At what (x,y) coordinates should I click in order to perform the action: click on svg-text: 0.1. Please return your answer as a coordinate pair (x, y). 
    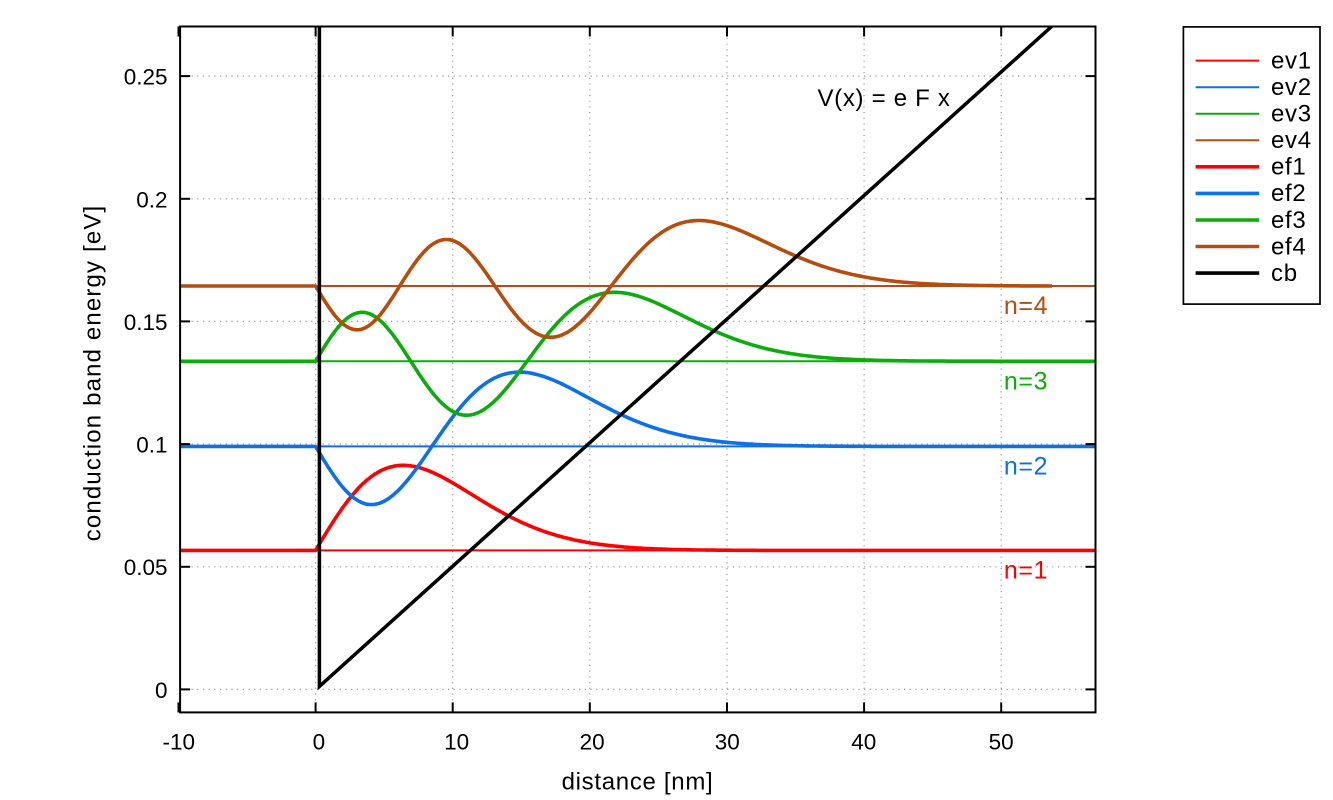
    Looking at the image, I should click on (151, 445).